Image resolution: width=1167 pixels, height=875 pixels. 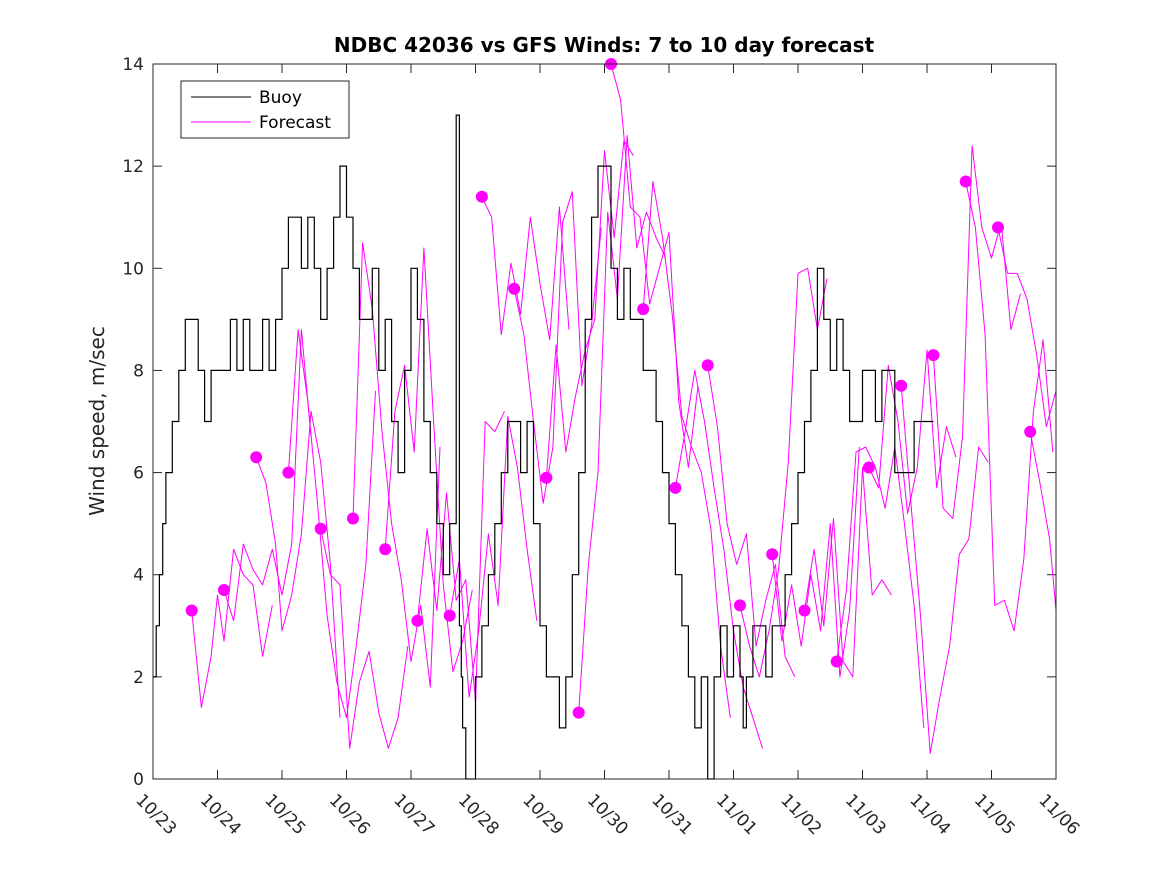 I want to click on legend-box, so click(x=265, y=109).